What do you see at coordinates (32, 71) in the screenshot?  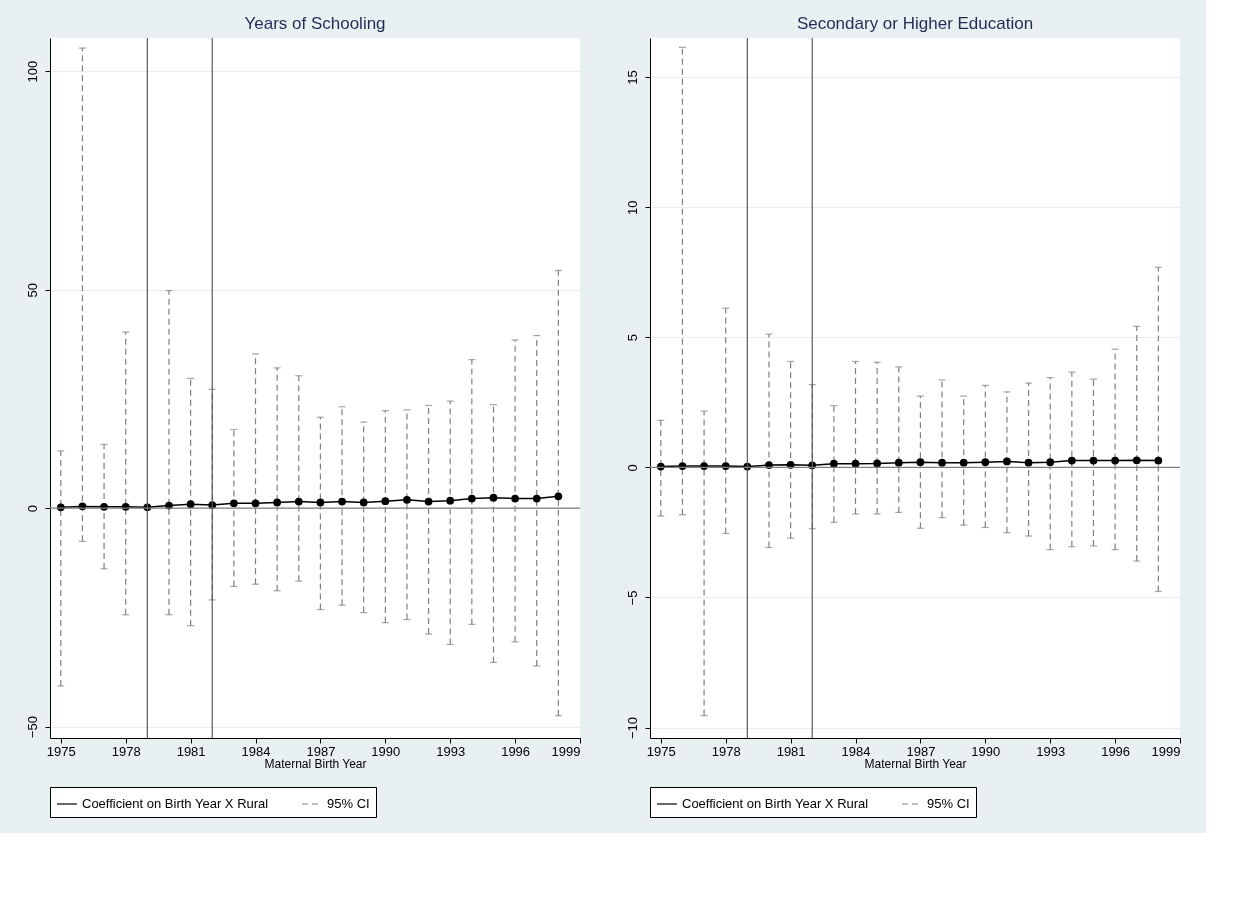 I see `y-tick-label: 100` at bounding box center [32, 71].